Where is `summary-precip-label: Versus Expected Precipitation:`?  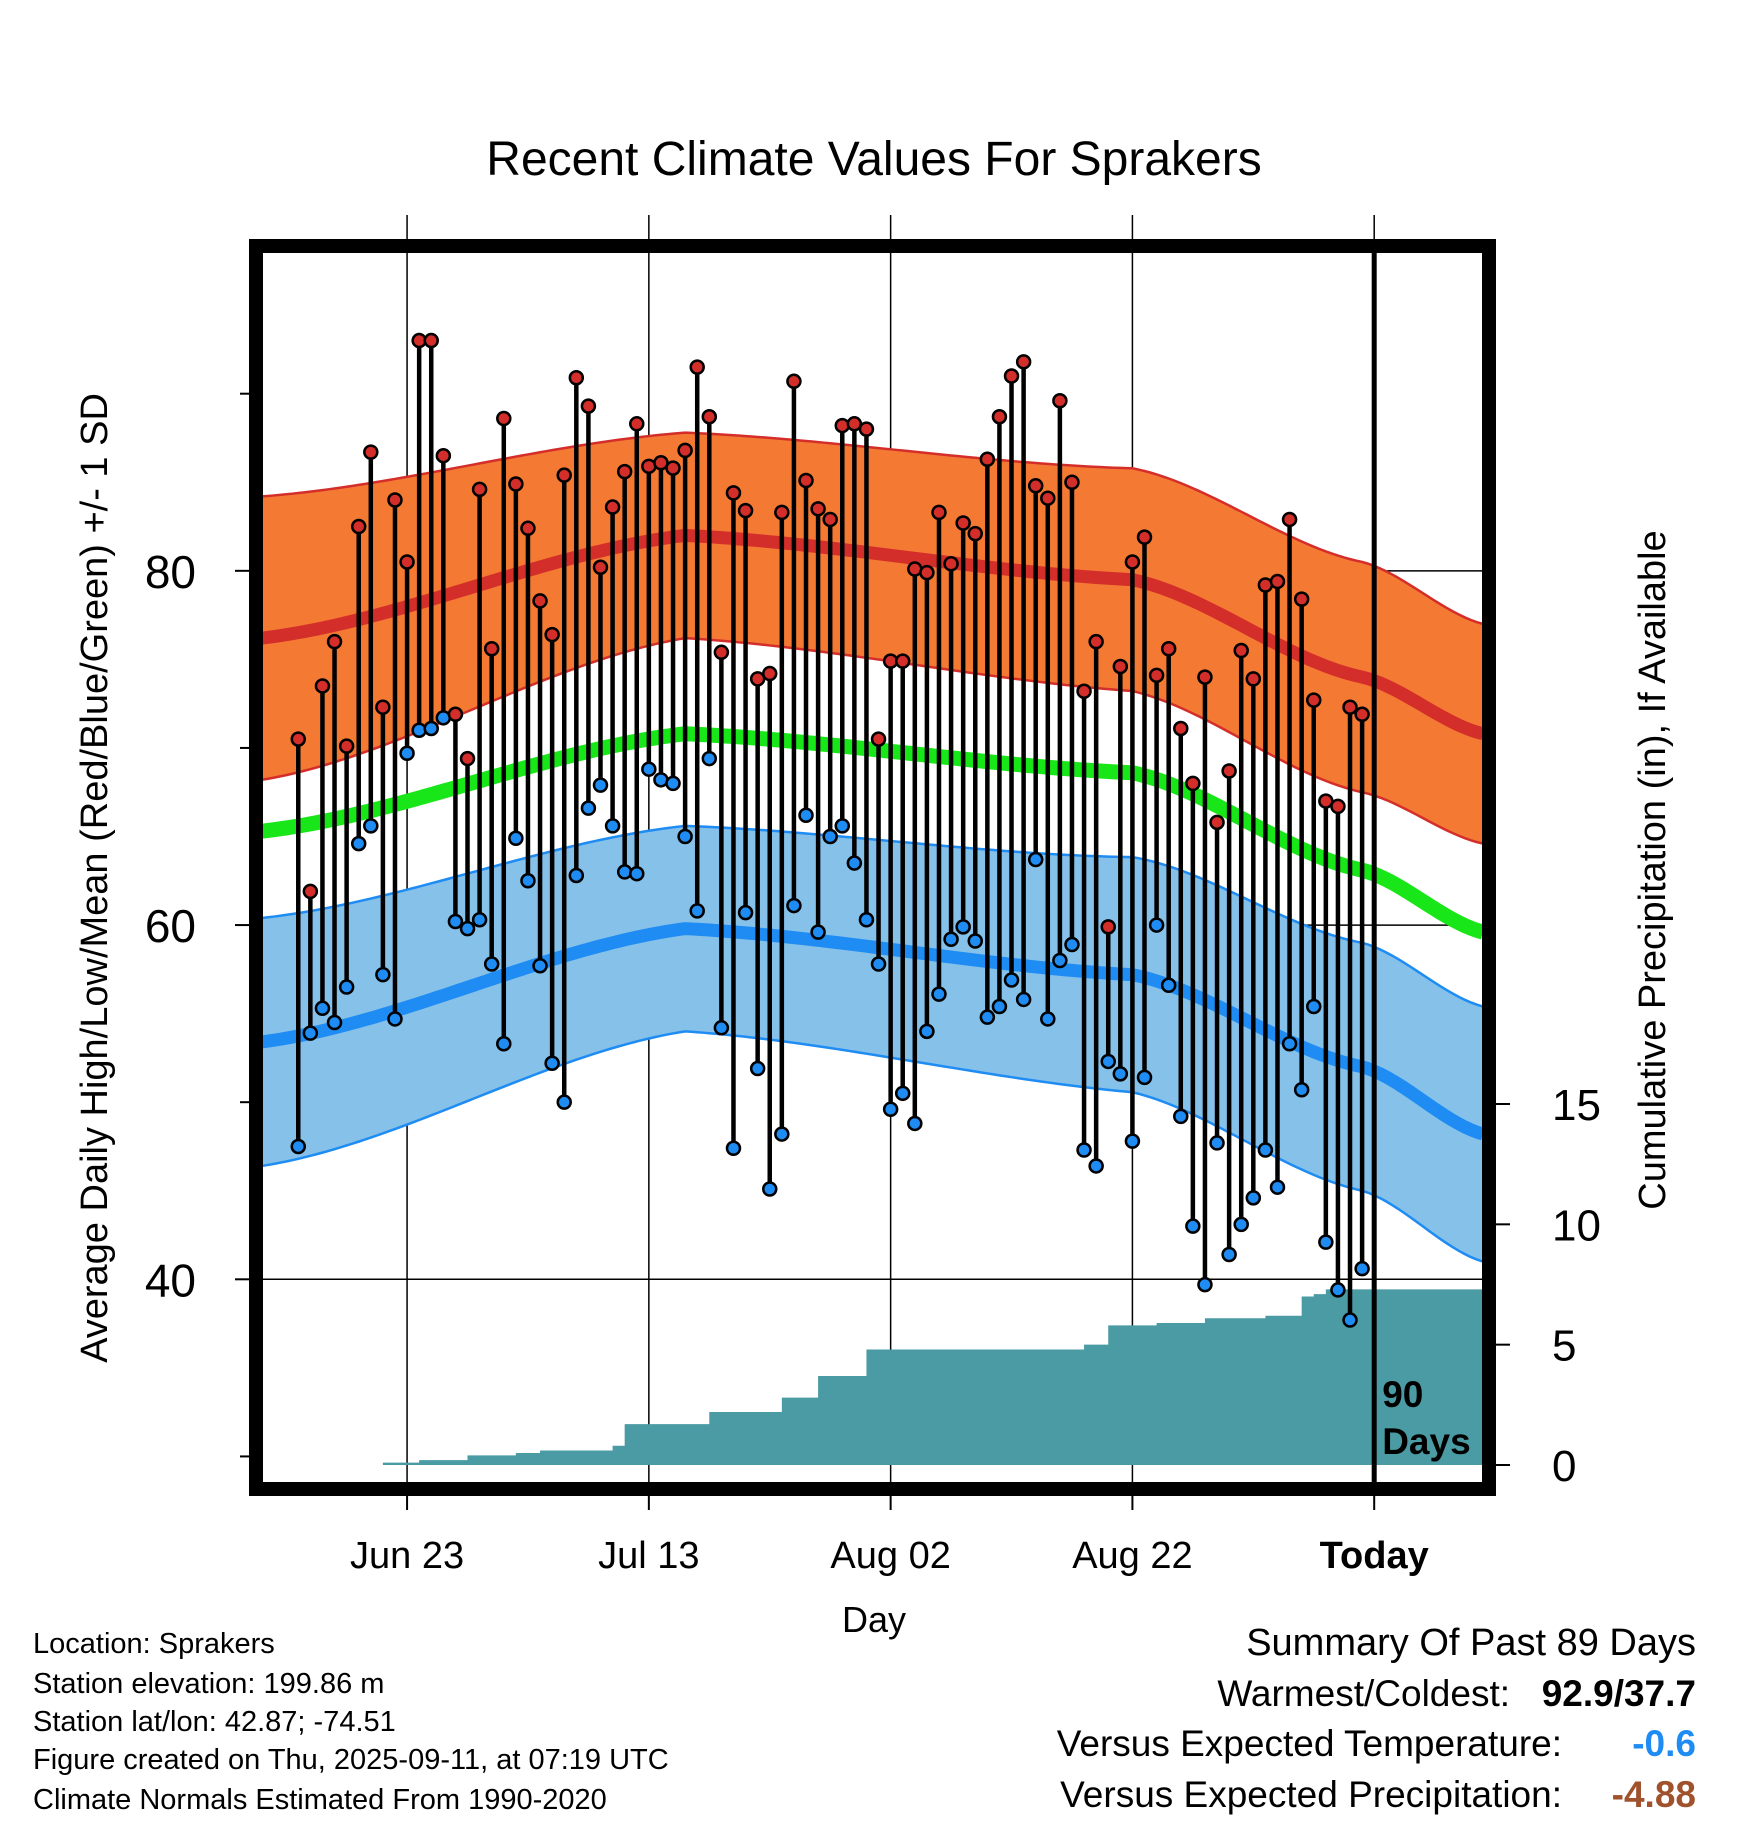 summary-precip-label: Versus Expected Precipitation: is located at coordinates (1311, 1794).